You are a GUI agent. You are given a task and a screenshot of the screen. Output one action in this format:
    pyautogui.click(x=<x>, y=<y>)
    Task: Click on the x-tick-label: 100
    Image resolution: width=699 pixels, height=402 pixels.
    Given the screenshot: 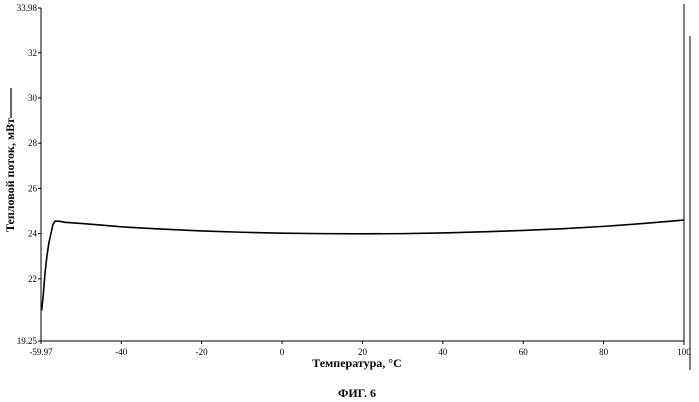 What is the action you would take?
    pyautogui.click(x=684, y=352)
    